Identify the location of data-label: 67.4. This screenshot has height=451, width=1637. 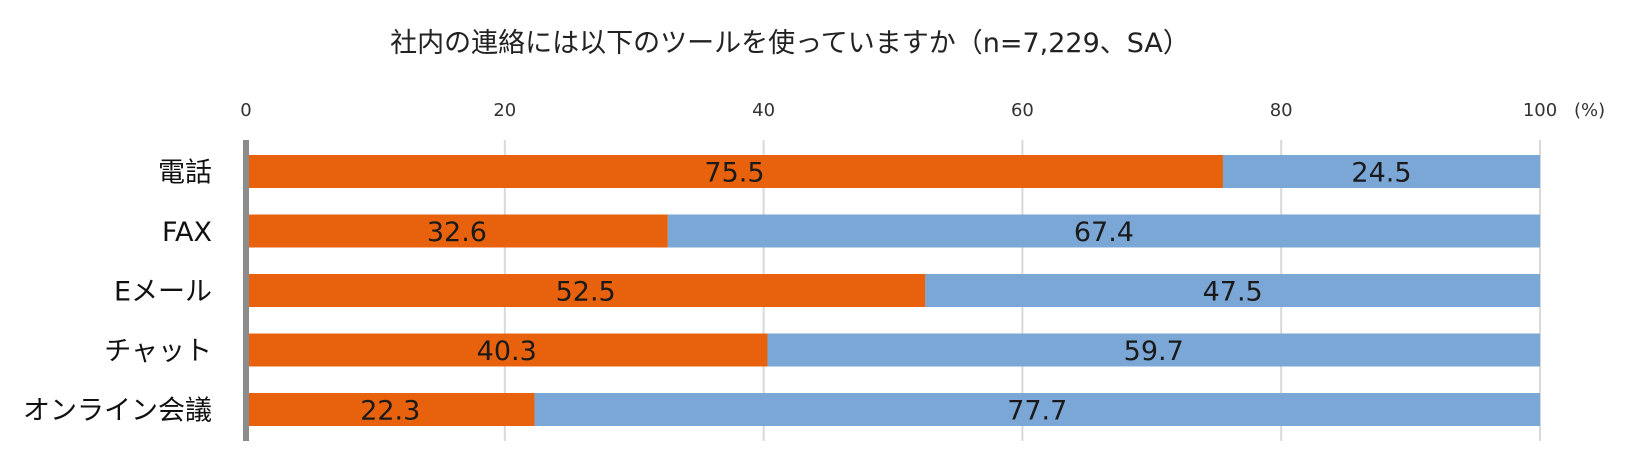
(1104, 232).